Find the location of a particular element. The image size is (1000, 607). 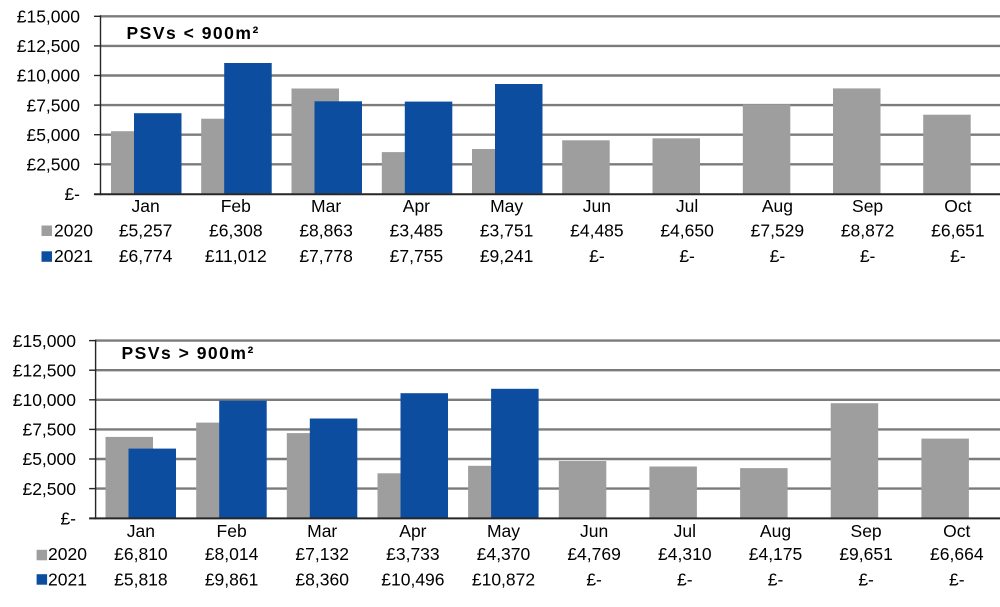

svg-text: £10,496 is located at coordinates (412, 580).